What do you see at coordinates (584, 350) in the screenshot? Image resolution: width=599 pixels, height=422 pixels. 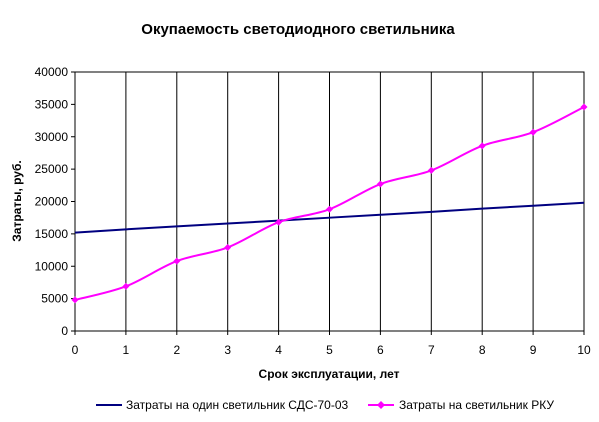 I see `x-tick-label-10: 10` at bounding box center [584, 350].